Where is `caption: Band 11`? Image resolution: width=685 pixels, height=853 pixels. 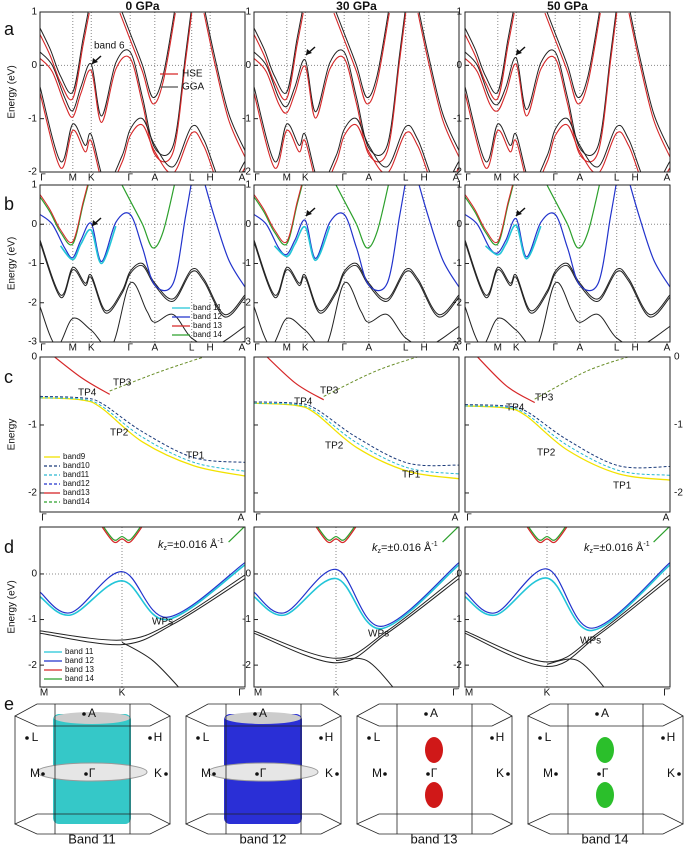
caption: Band 11 is located at coordinates (91, 838).